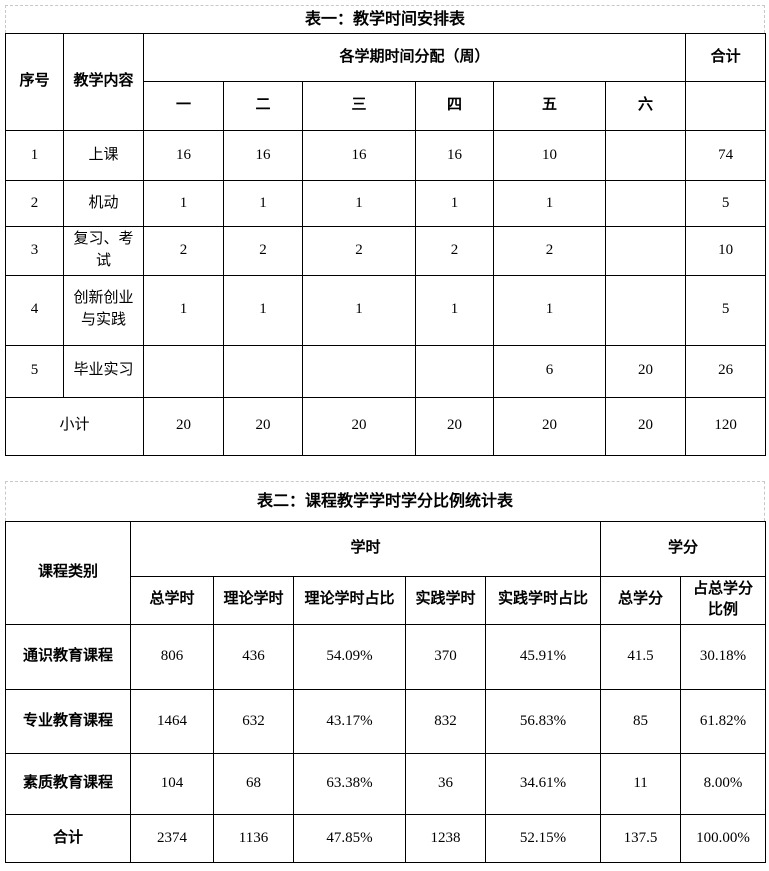  Describe the element at coordinates (103, 310) in the screenshot. I see `cell-content: 创新创业与实践` at that location.